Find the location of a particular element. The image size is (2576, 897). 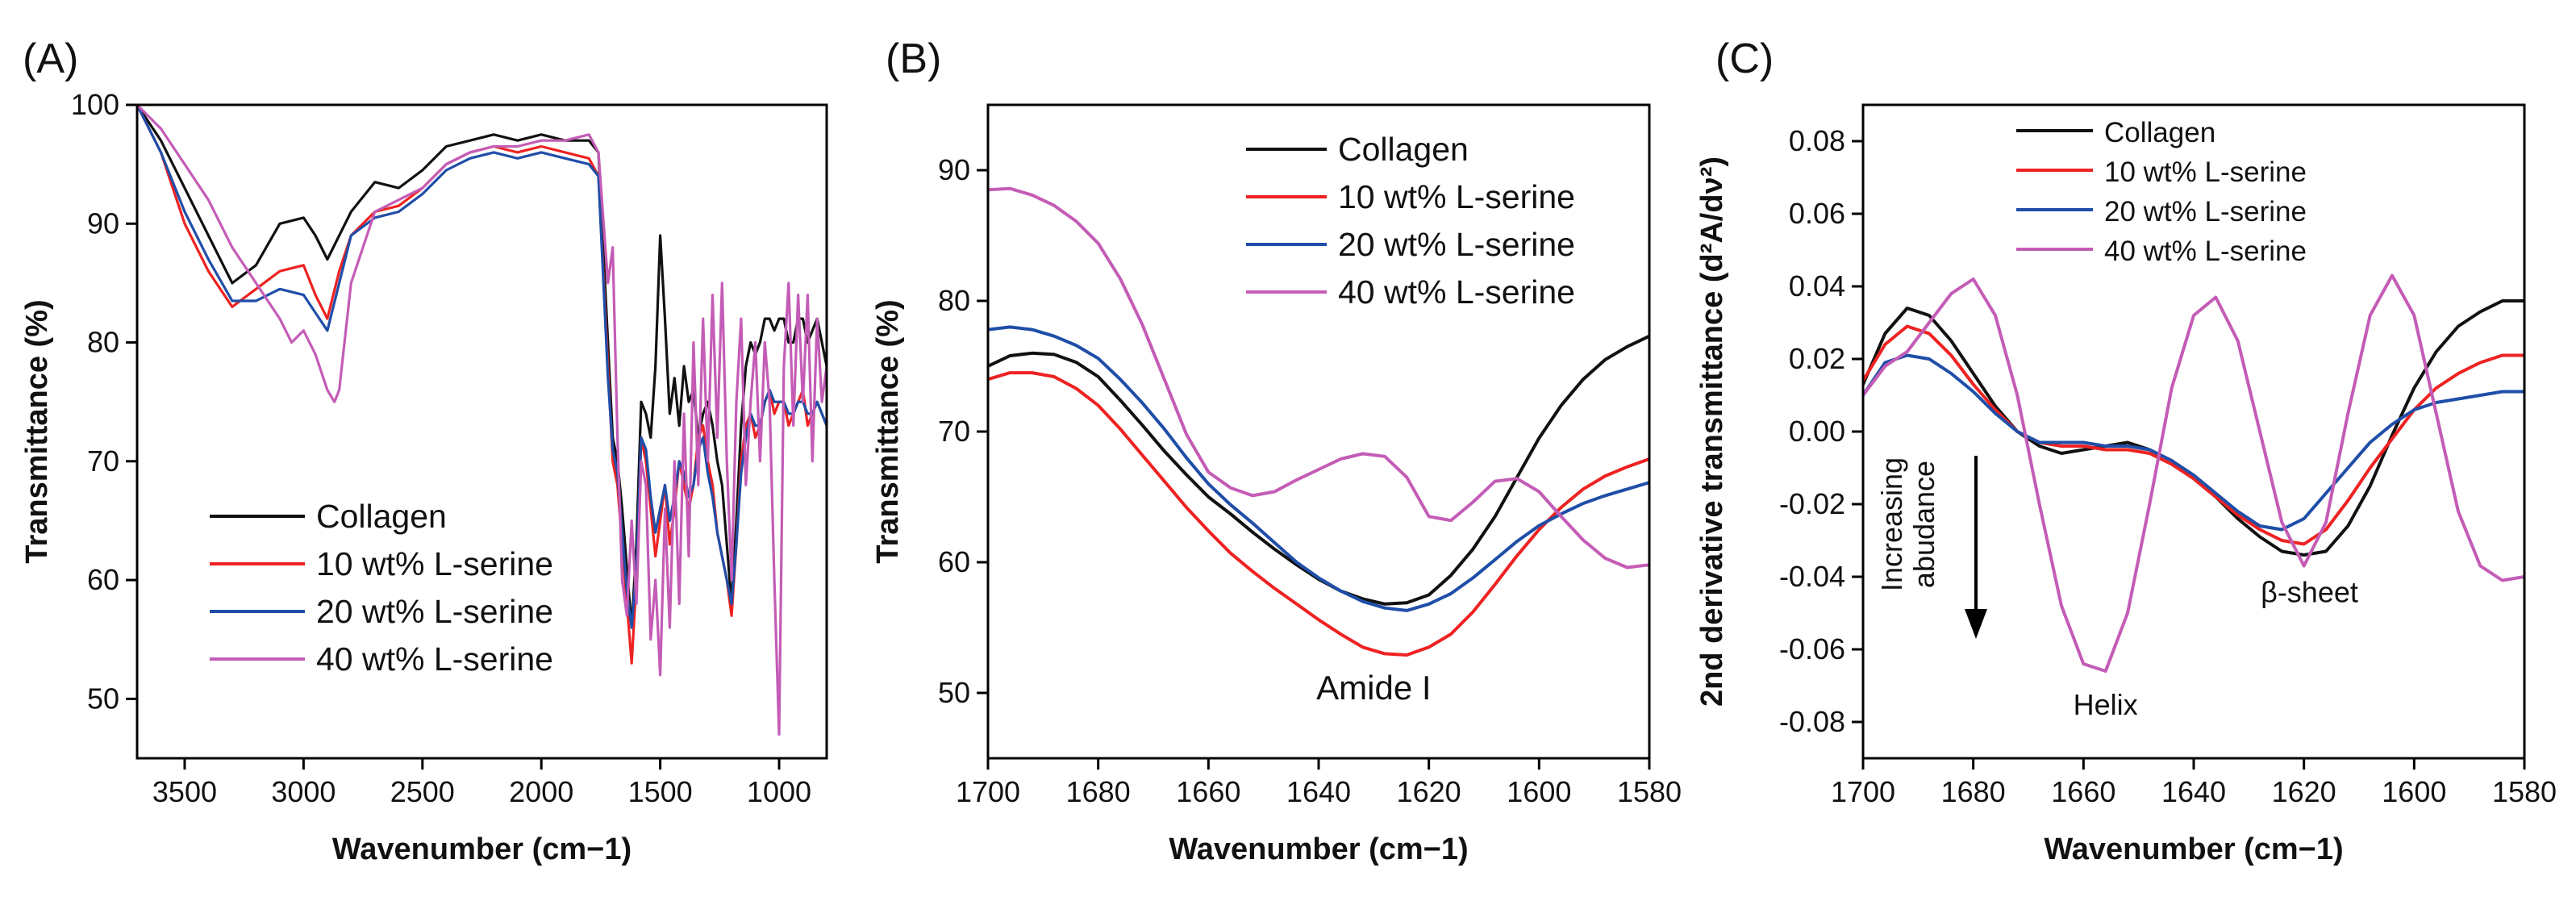

y-axis-title: 2nd derivative transmittance (d²A/dν²) is located at coordinates (1712, 431).